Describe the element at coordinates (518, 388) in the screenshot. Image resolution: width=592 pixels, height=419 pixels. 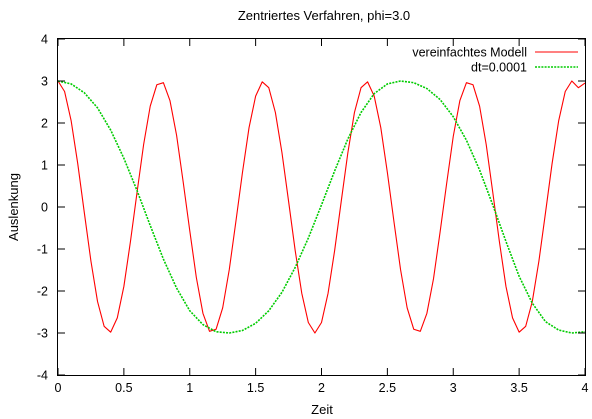
I see `x-tick-label: 3.5` at that location.